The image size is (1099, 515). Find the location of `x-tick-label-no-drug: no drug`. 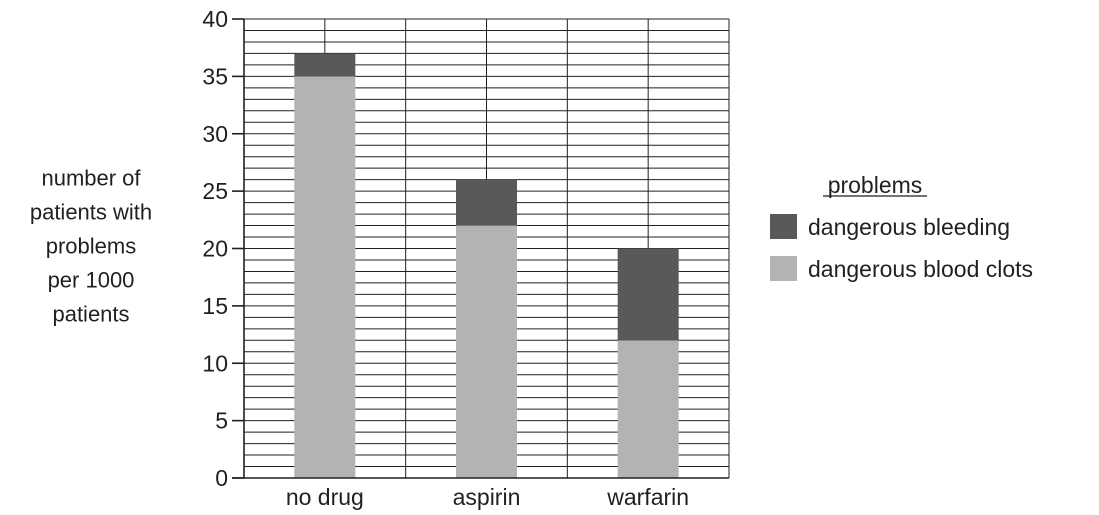

x-tick-label-no-drug: no drug is located at coordinates (325, 497).